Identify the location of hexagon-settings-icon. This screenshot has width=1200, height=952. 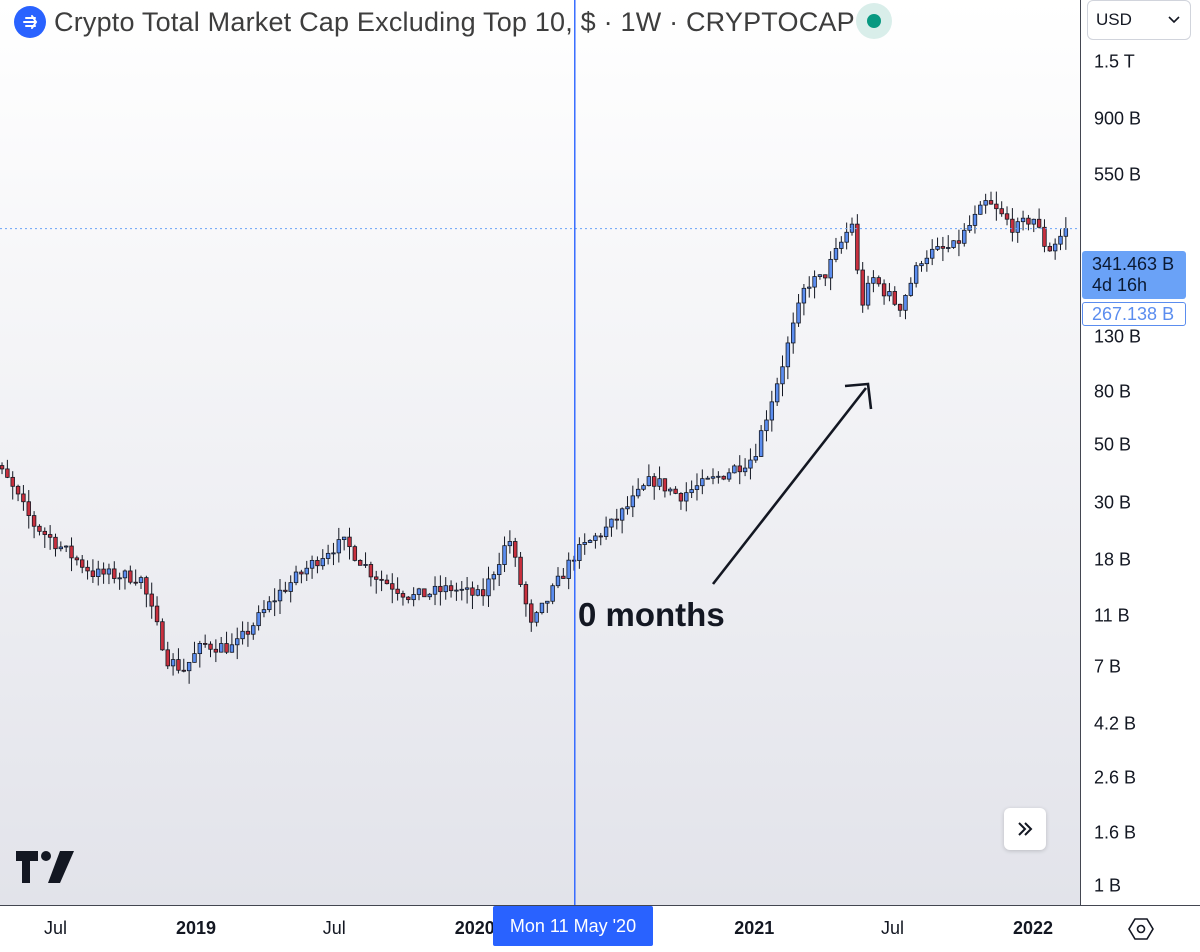
(1141, 929).